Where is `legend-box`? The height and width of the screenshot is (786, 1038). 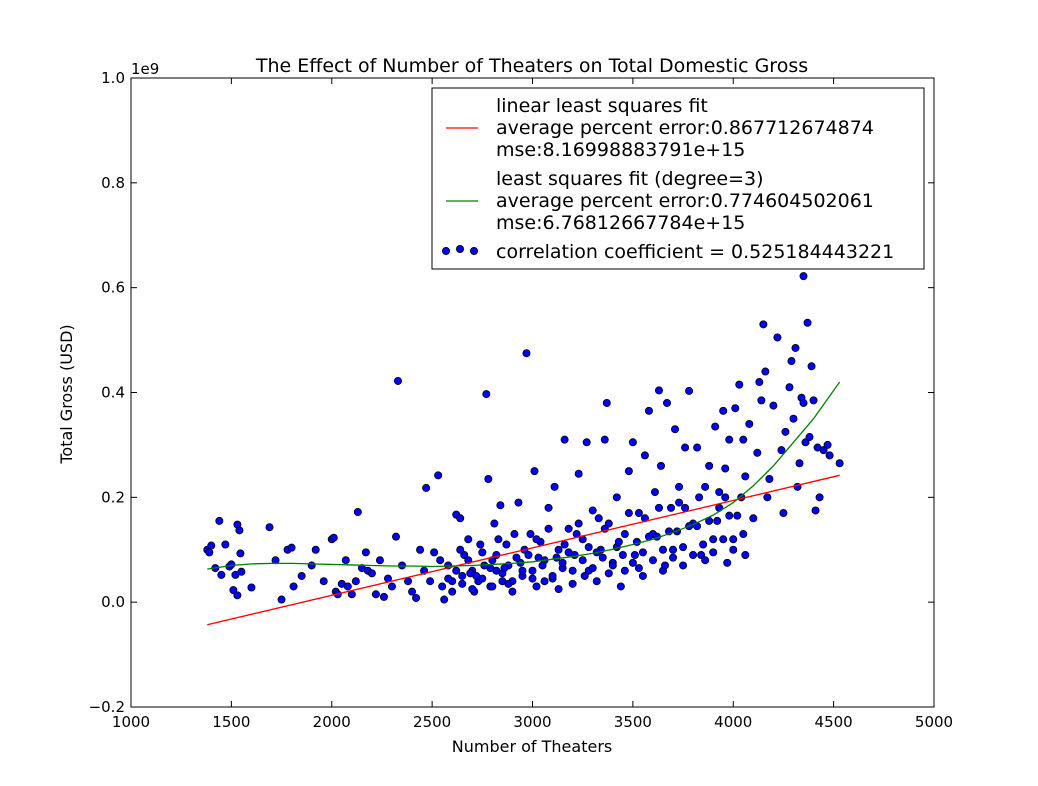 legend-box is located at coordinates (678, 178).